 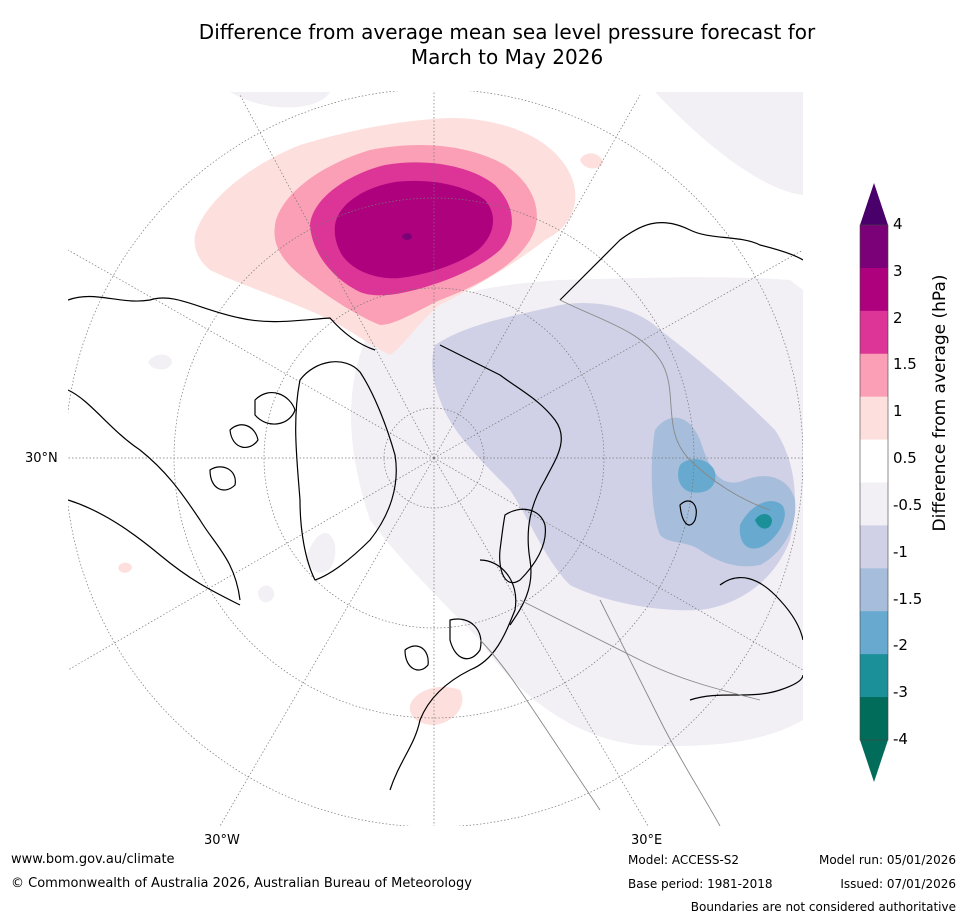 What do you see at coordinates (320, 553) in the screenshot?
I see `anomaly-area-minus-0-5-greenland` at bounding box center [320, 553].